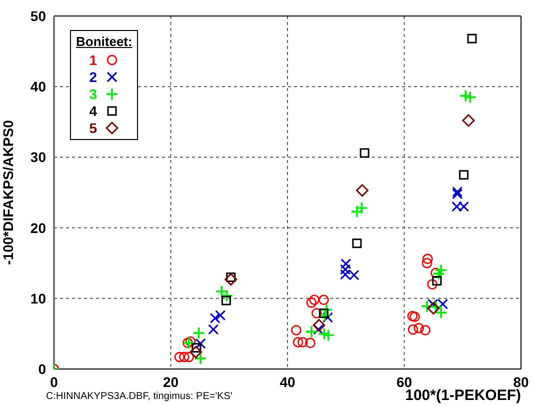  What do you see at coordinates (288, 382) in the screenshot?
I see `x-tick-label: 40` at bounding box center [288, 382].